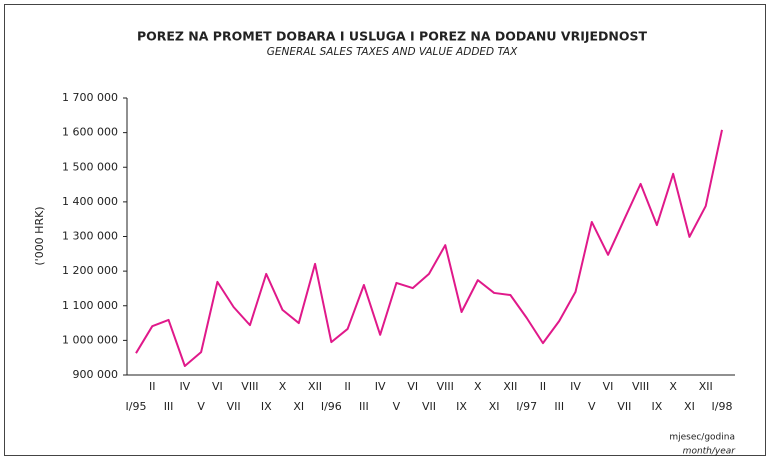  I want to click on x-tick-label: I/96, so click(331, 406).